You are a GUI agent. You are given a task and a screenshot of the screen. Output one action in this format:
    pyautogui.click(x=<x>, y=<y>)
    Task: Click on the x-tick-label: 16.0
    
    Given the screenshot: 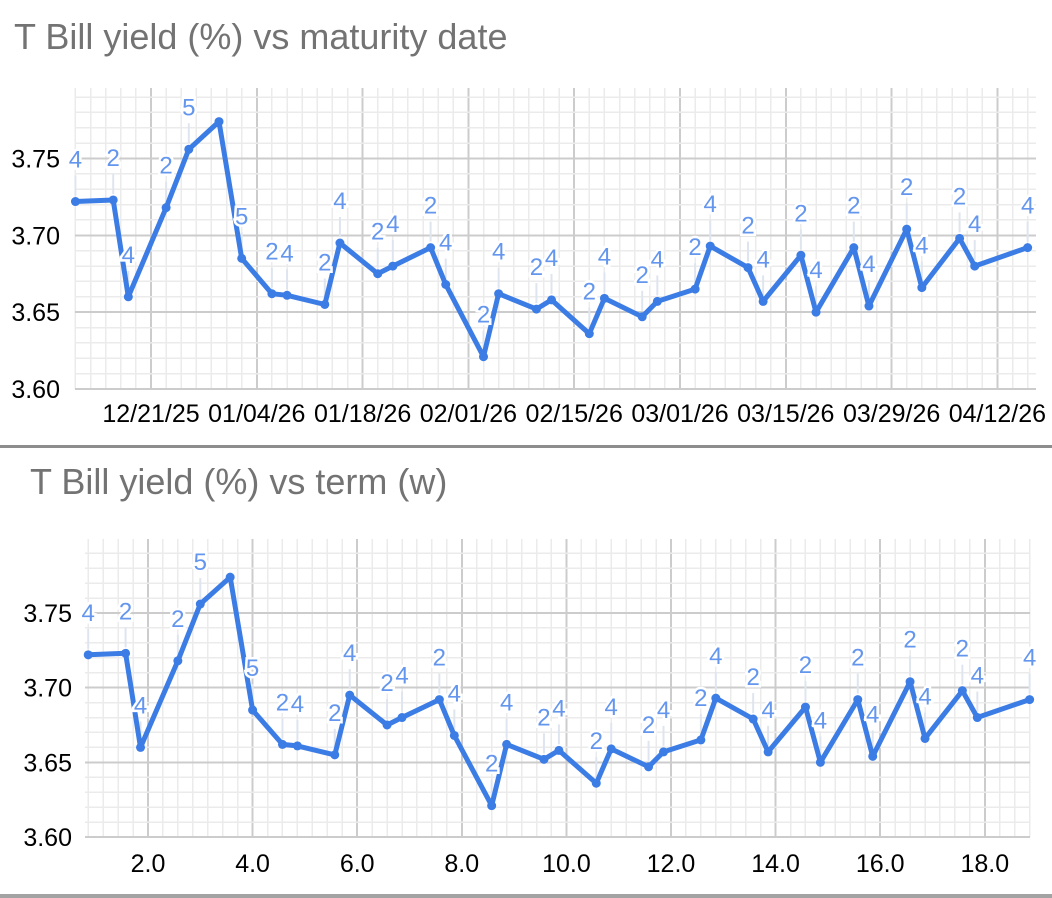 What is the action you would take?
    pyautogui.click(x=880, y=864)
    